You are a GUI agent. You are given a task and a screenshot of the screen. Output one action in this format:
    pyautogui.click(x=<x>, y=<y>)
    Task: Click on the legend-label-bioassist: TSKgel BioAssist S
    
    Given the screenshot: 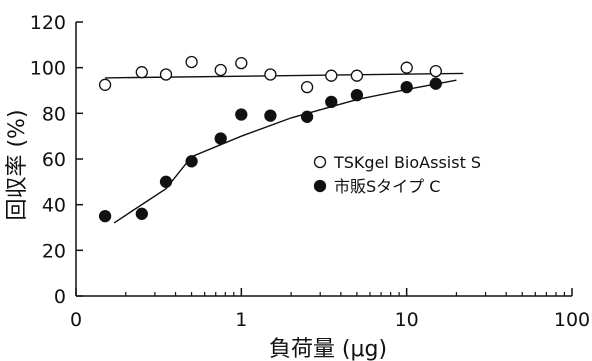 What is the action you would take?
    pyautogui.click(x=407, y=162)
    